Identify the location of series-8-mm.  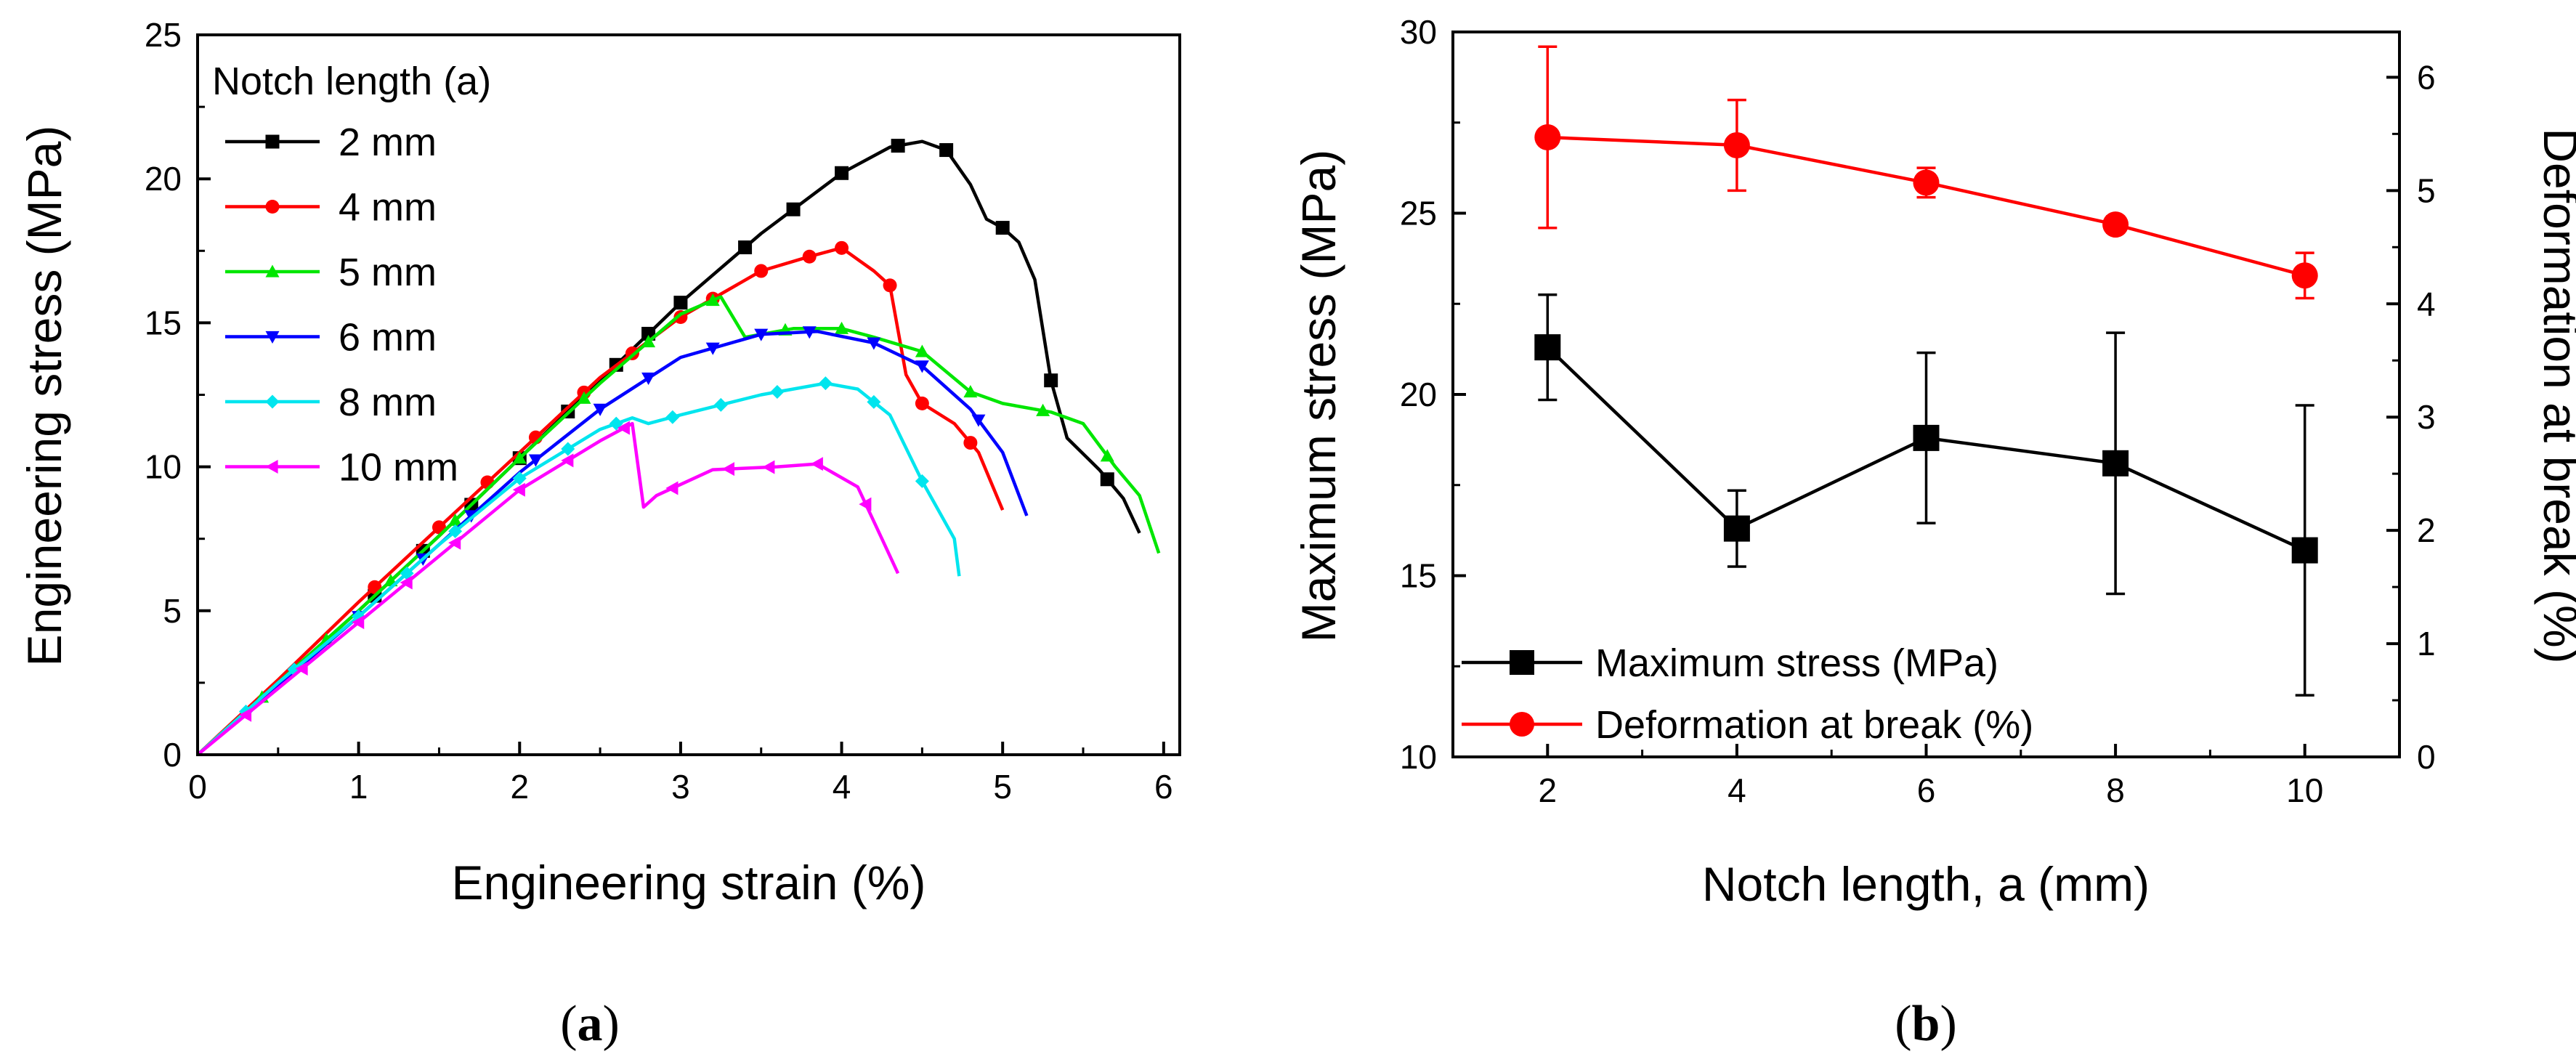
(578, 566).